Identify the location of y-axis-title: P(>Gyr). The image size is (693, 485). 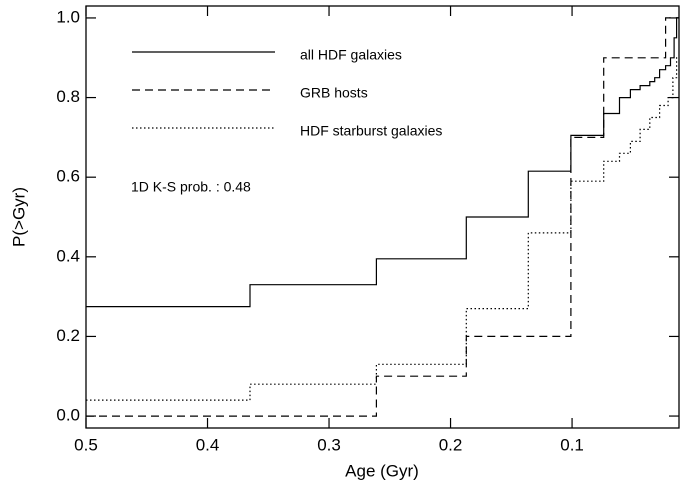
(18, 217).